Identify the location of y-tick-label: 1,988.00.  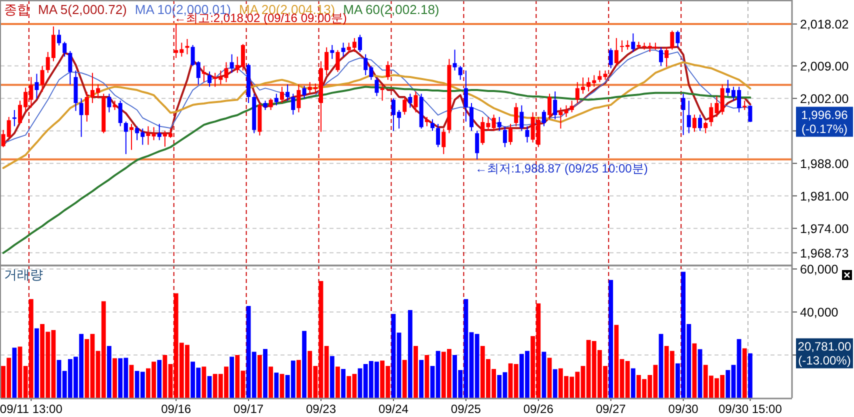
(824, 163).